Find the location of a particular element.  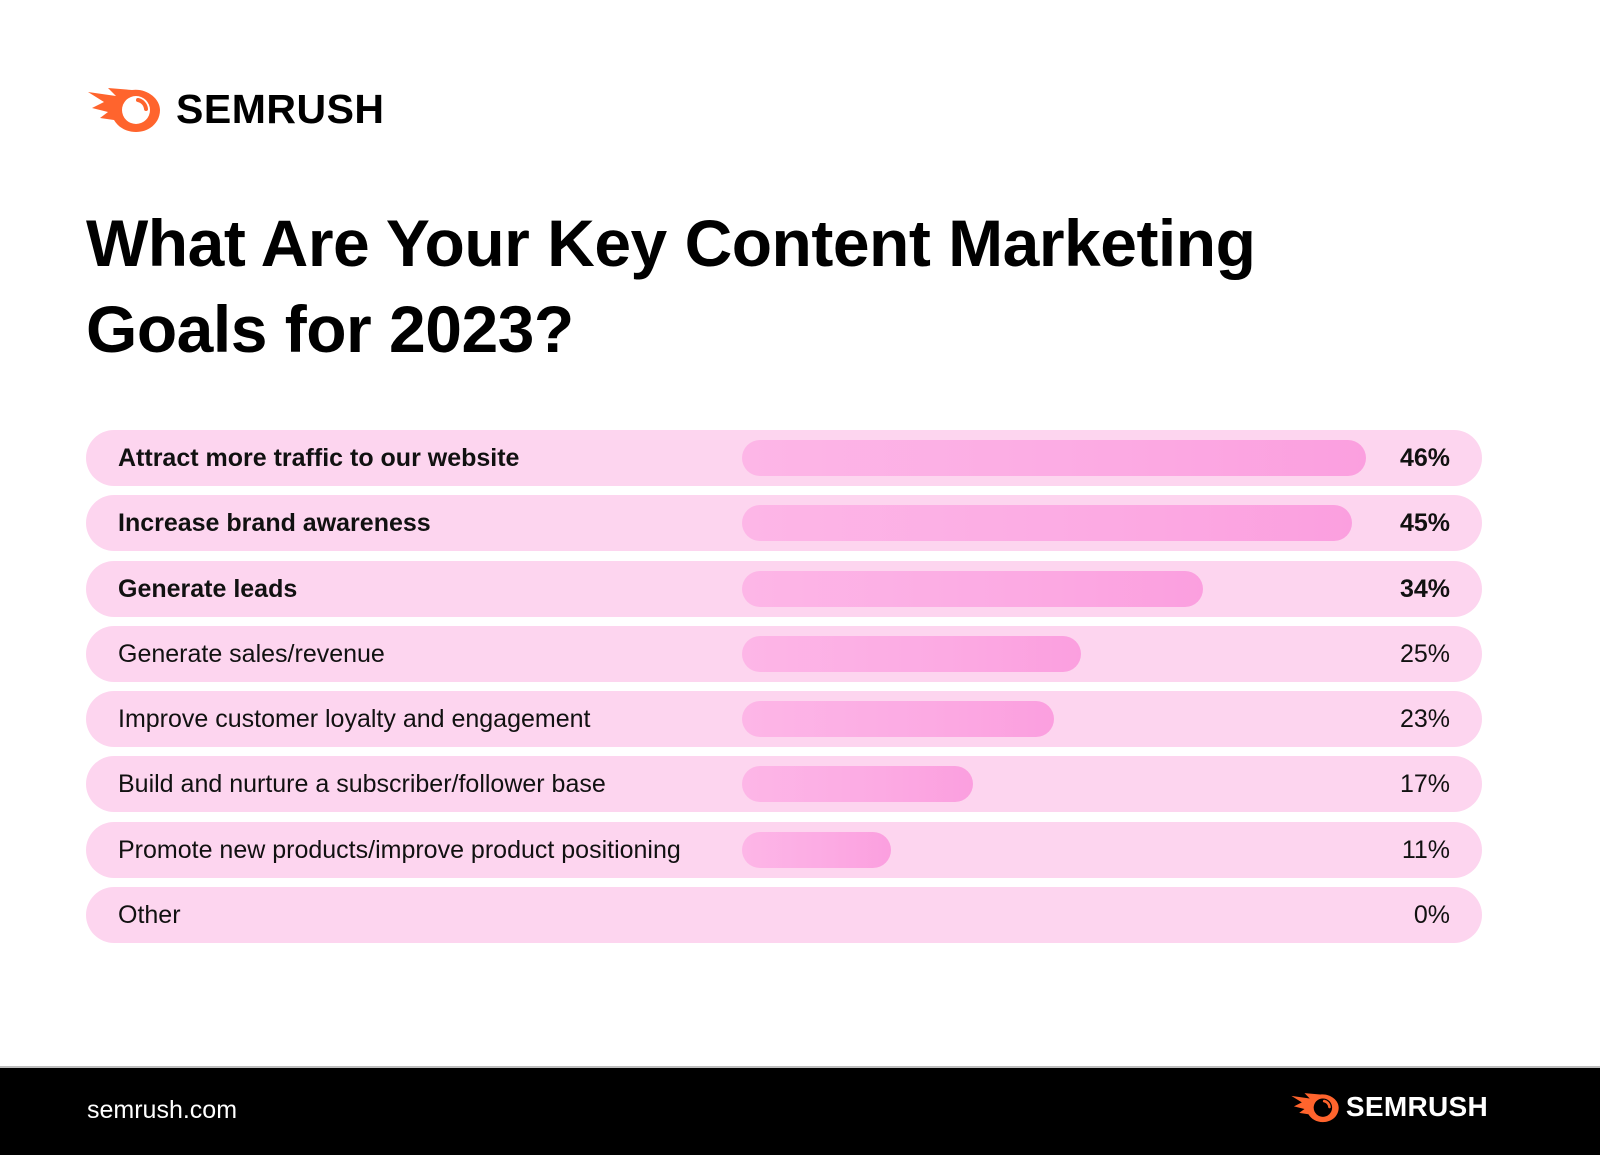

title-line-2: Goals for 2023? is located at coordinates (330, 329).